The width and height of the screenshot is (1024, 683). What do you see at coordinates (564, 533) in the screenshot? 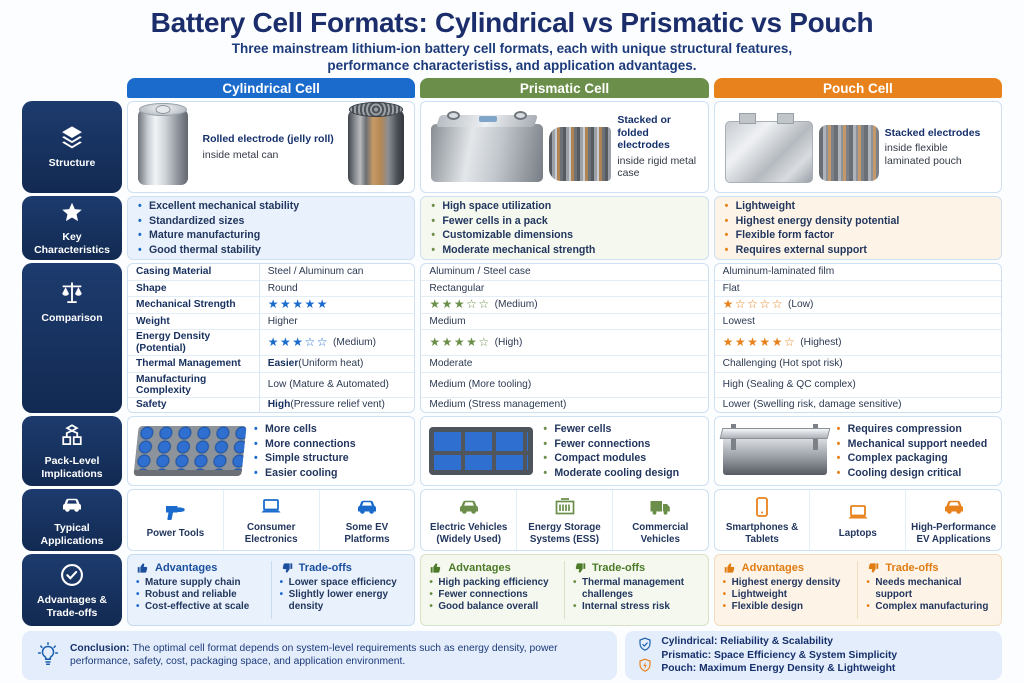
I see `application-label: Energy Storage Systems (ESS)` at bounding box center [564, 533].